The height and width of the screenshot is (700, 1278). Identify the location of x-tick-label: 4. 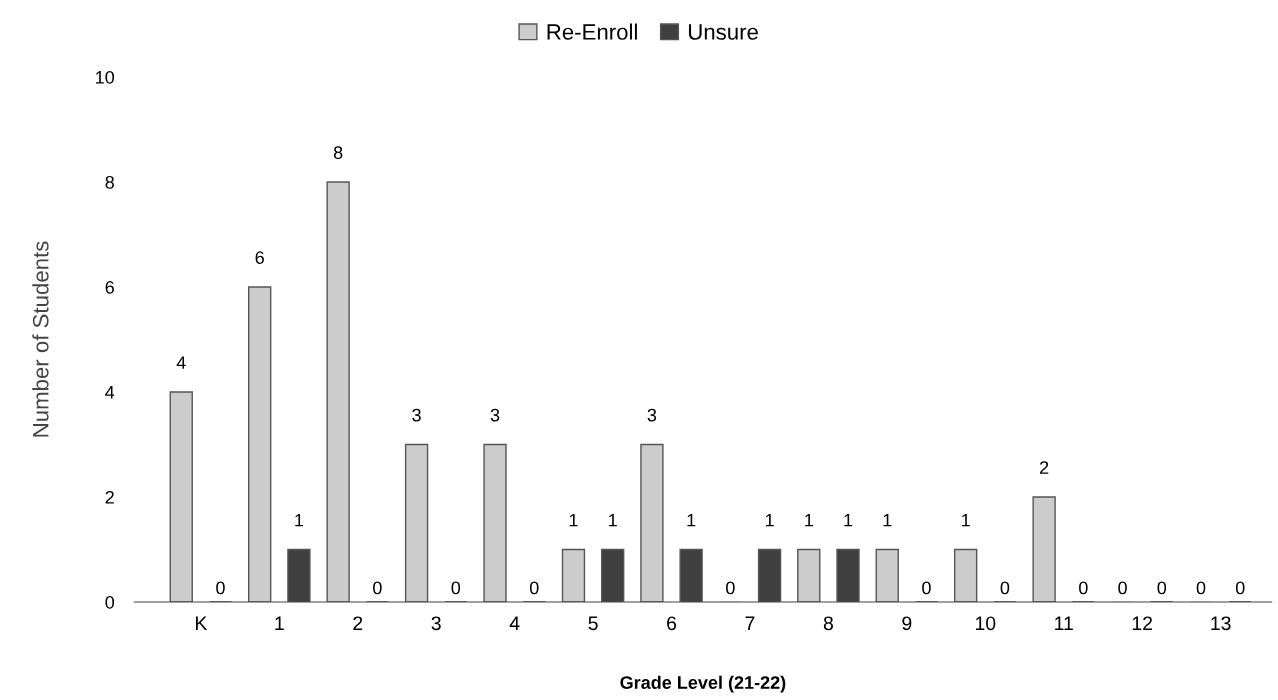
(514, 623).